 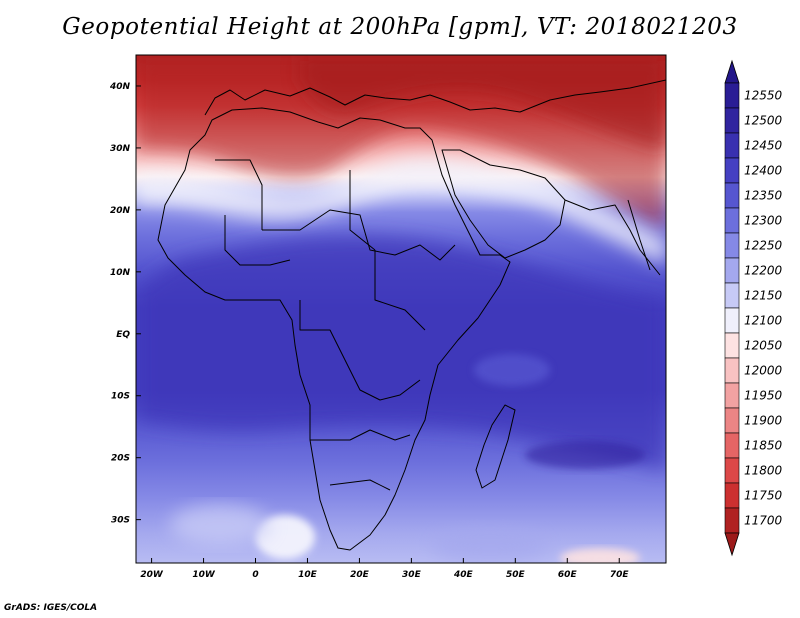 What do you see at coordinates (152, 575) in the screenshot?
I see `lon-tick-label-0: 20W` at bounding box center [152, 575].